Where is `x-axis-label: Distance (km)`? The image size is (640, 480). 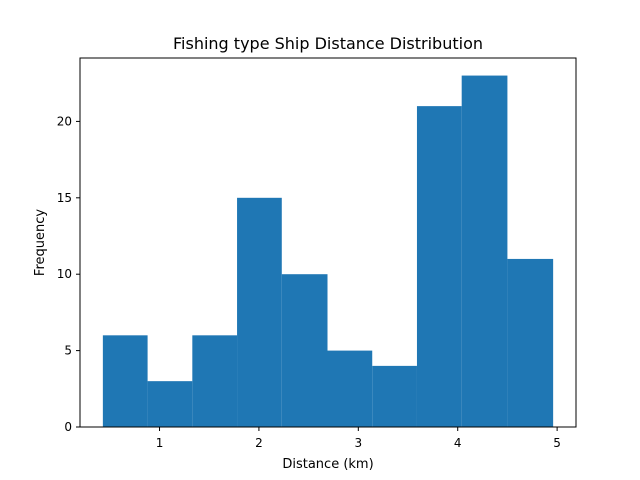 x-axis-label: Distance (km) is located at coordinates (327, 464).